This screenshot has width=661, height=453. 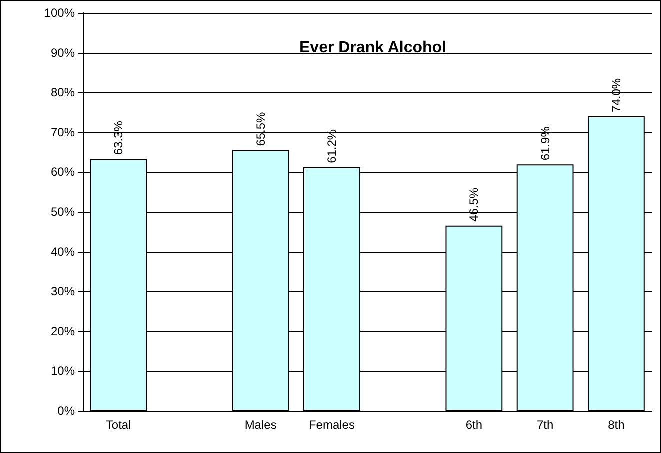 What do you see at coordinates (373, 48) in the screenshot?
I see `text: Ever Drank Alcohol` at bounding box center [373, 48].